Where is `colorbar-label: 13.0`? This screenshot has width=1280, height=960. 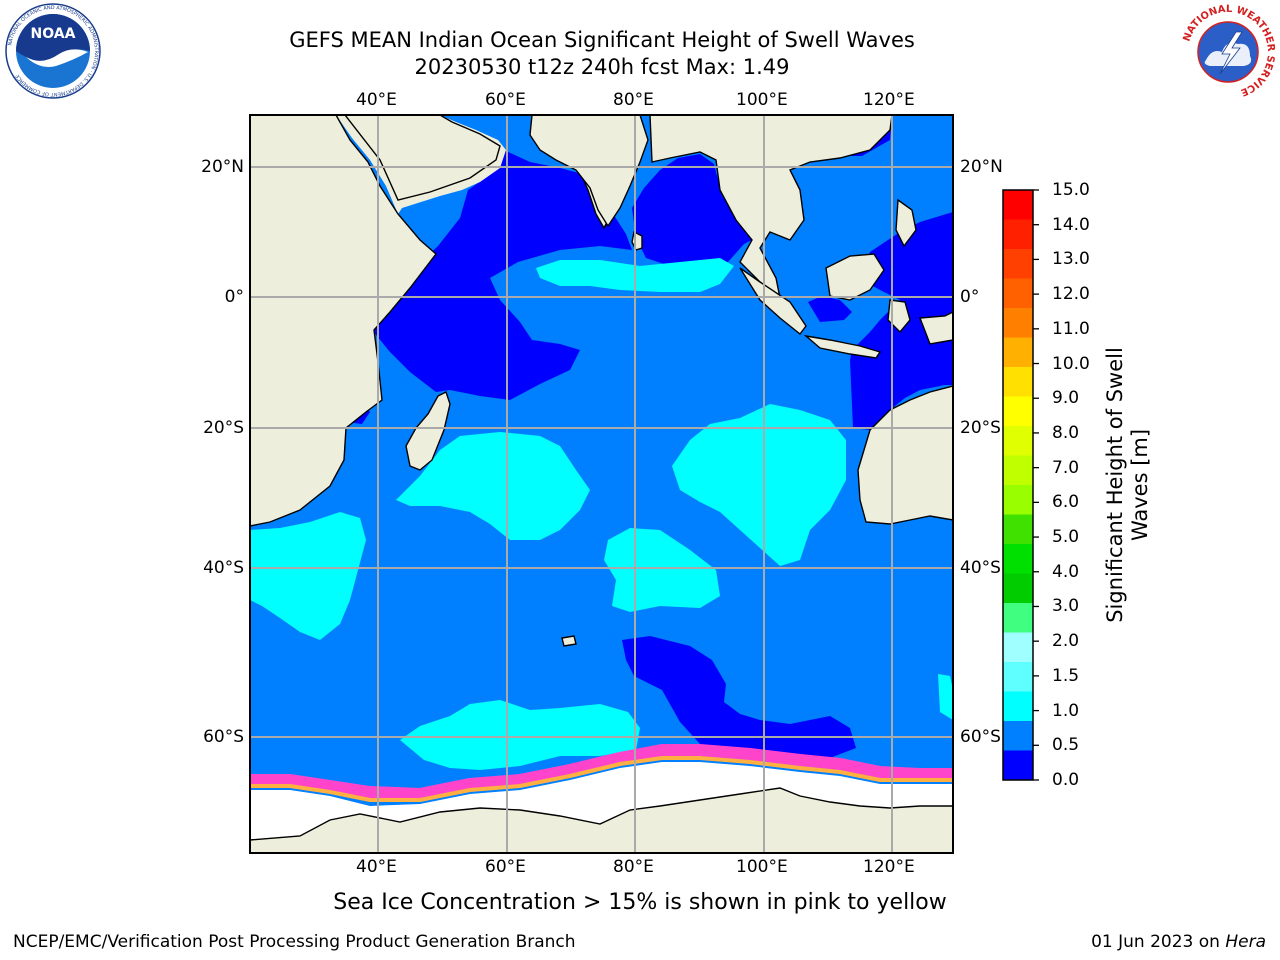
colorbar-label: 13.0 is located at coordinates (1071, 259).